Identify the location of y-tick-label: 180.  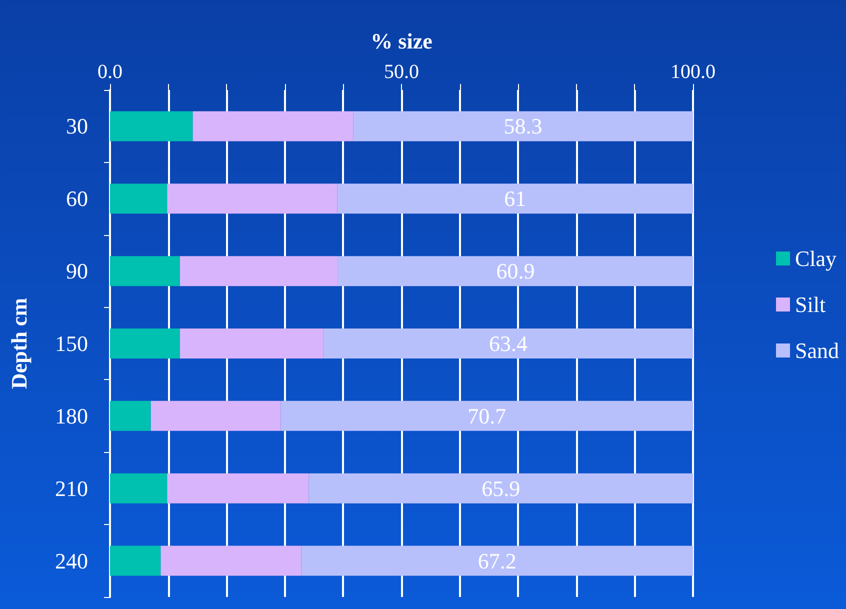
(71, 415).